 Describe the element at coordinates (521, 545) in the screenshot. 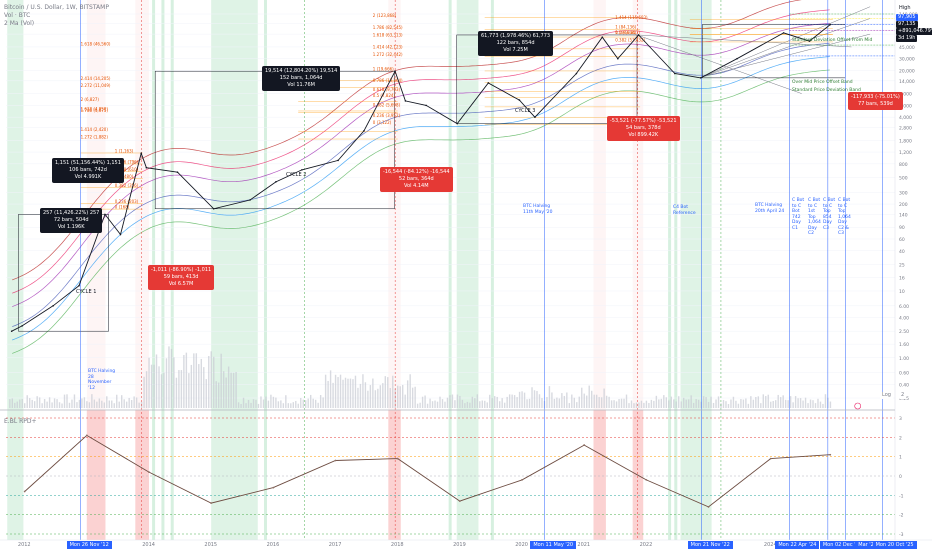

I see `year-label: 2020` at that location.